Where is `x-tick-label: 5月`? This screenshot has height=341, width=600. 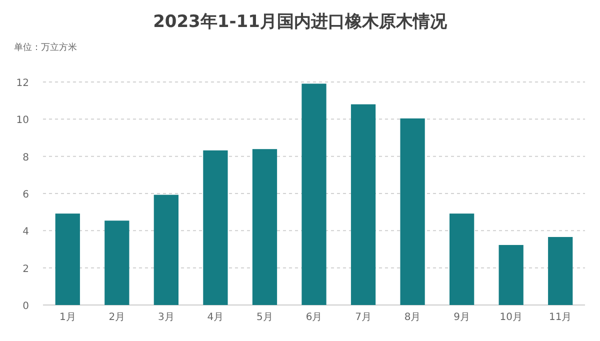
x-tick-label: 5月 is located at coordinates (264, 317).